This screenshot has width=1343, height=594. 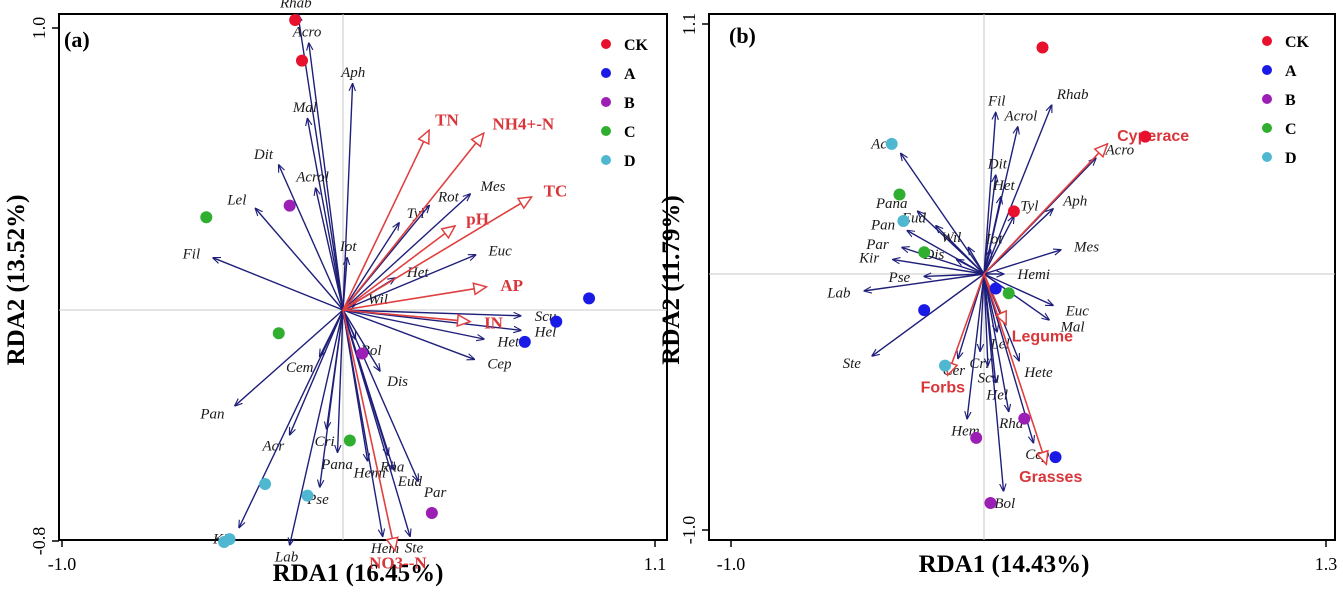 What do you see at coordinates (336, 465) in the screenshot?
I see `species-label: Pana` at bounding box center [336, 465].